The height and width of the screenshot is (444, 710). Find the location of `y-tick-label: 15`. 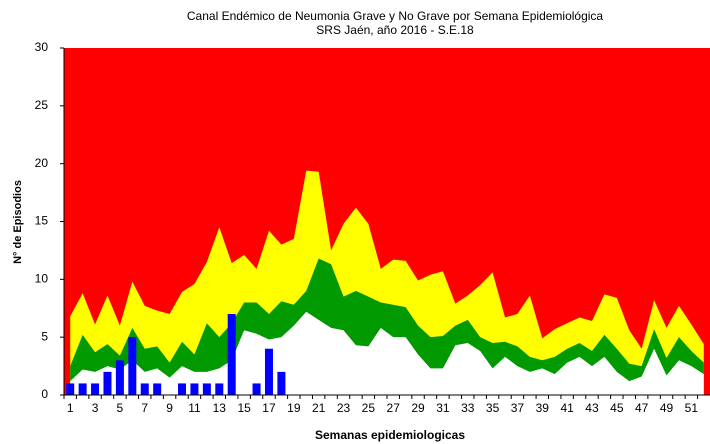

y-tick-label: 15 is located at coordinates (42, 221).